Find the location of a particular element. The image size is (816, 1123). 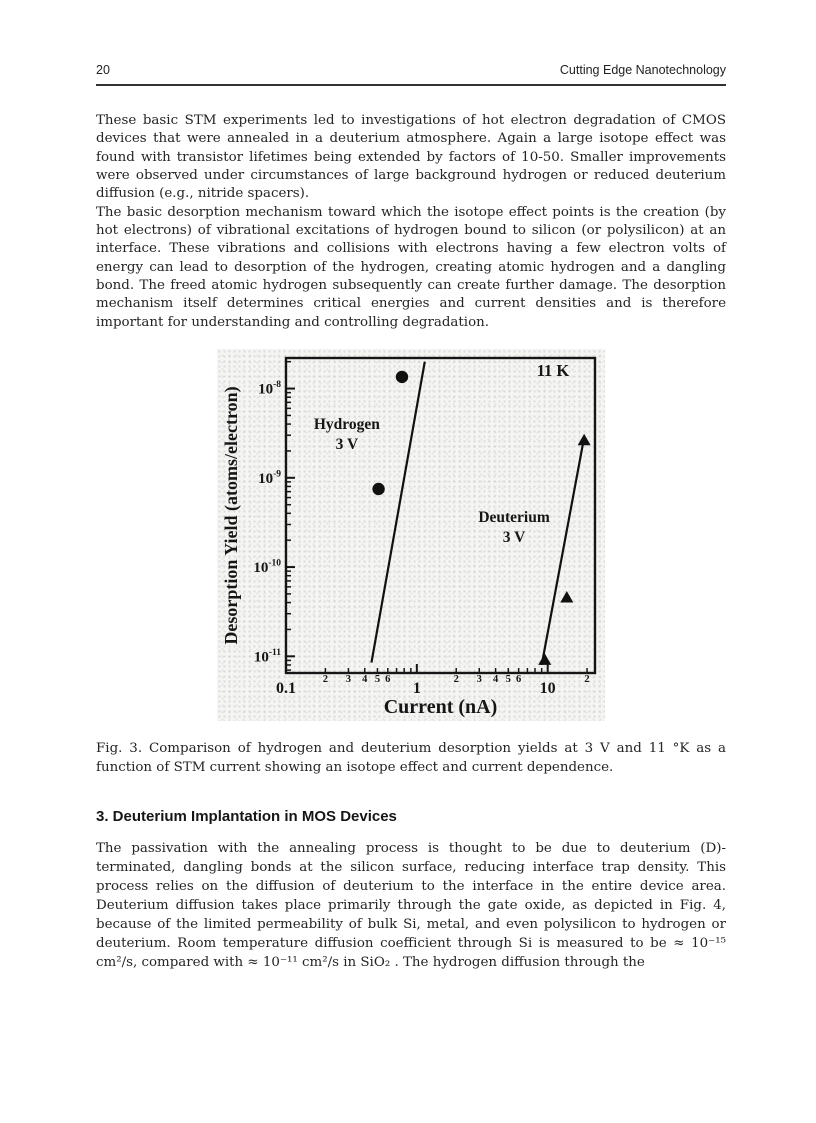

x-tick-label: 10 is located at coordinates (548, 688).